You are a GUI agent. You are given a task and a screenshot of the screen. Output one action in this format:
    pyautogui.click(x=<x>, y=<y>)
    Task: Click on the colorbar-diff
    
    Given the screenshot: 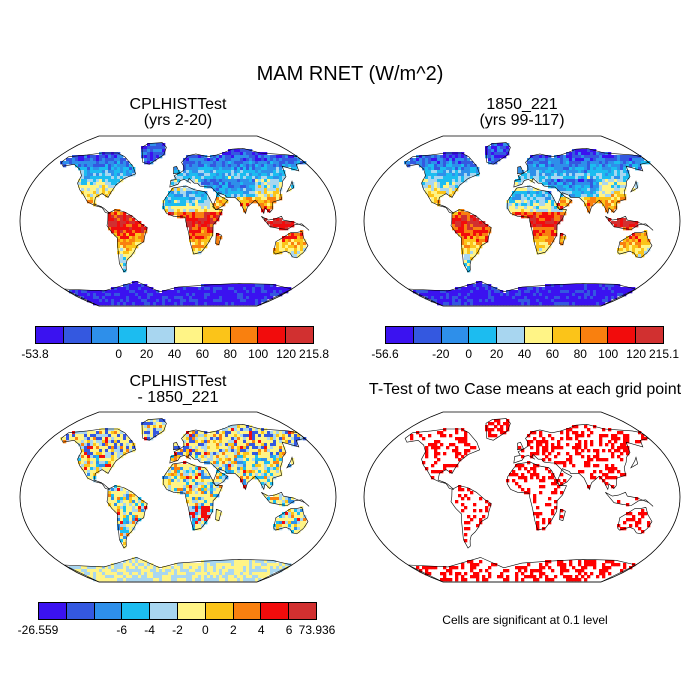 What is the action you would take?
    pyautogui.click(x=177, y=611)
    